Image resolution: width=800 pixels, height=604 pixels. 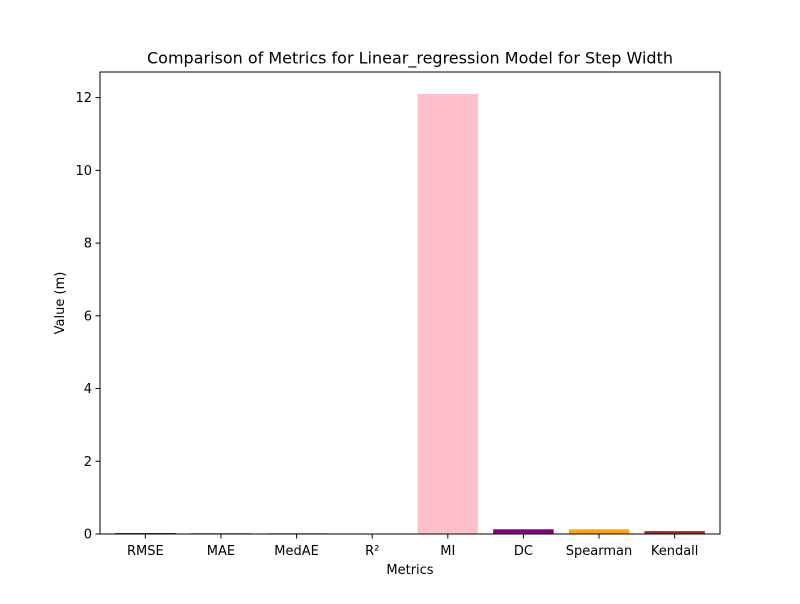 I want to click on x-tick-label: MI, so click(x=447, y=551).